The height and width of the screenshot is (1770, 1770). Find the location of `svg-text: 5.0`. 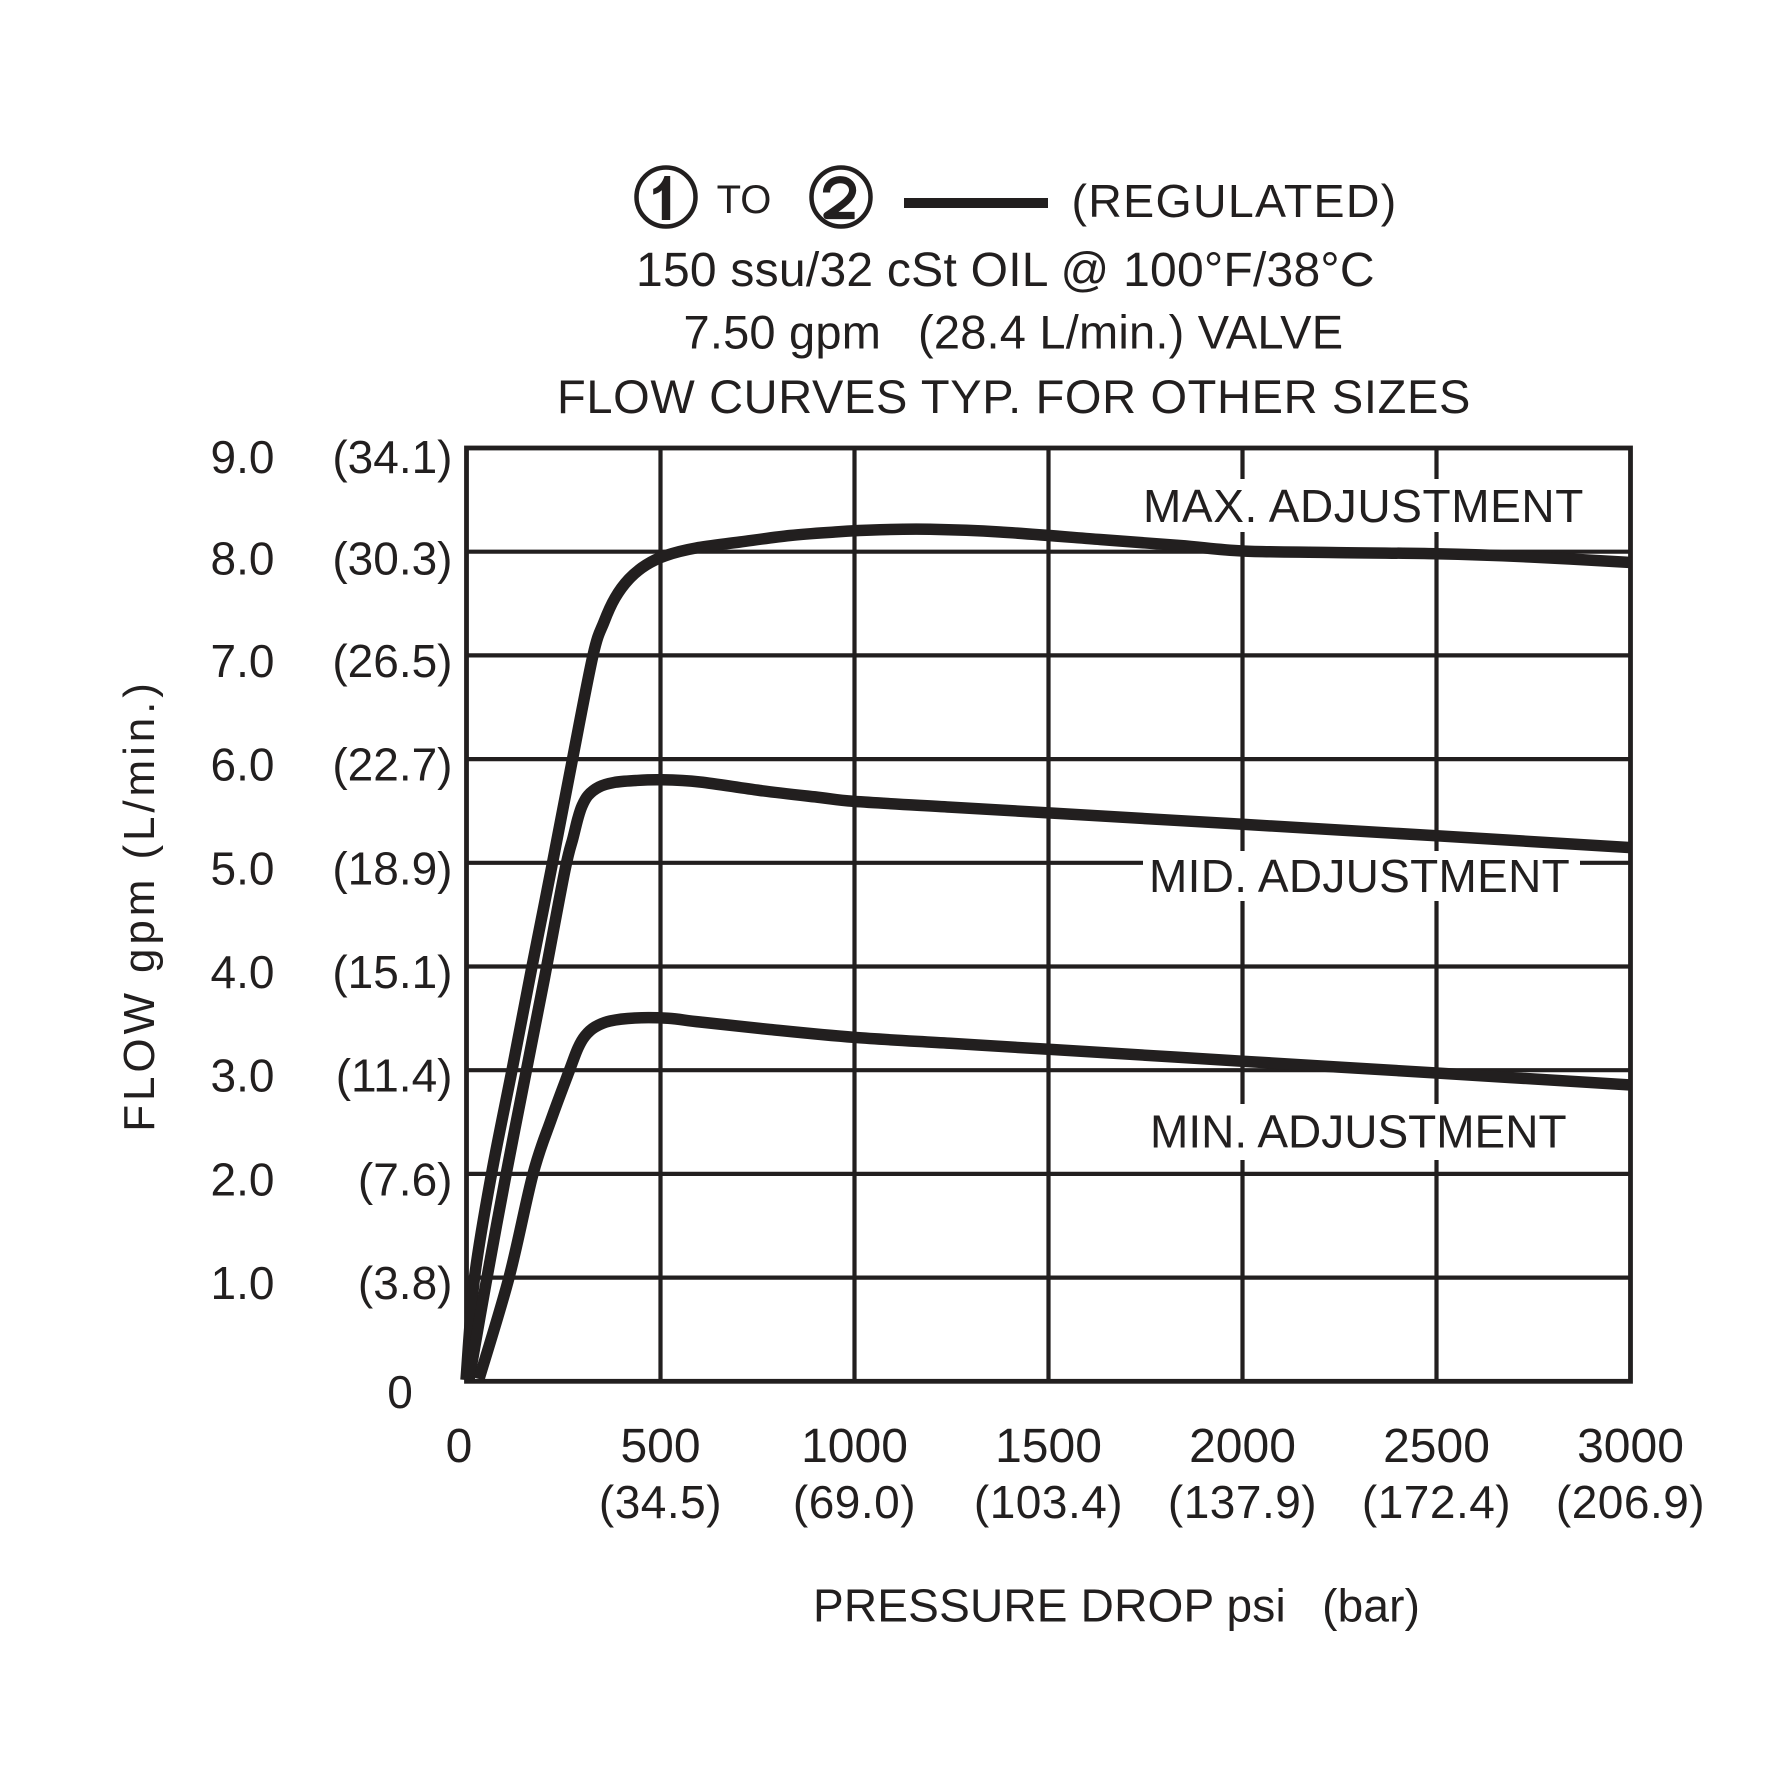

svg-text: 5.0 is located at coordinates (243, 868).